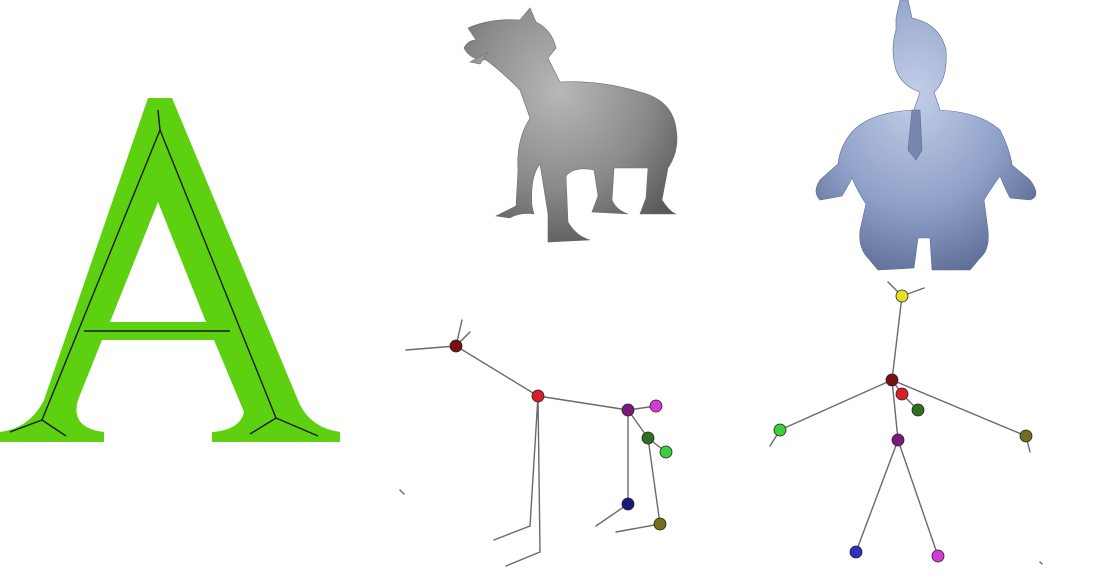 The width and height of the screenshot is (1112, 586). I want to click on humanoid-model, so click(926, 135).